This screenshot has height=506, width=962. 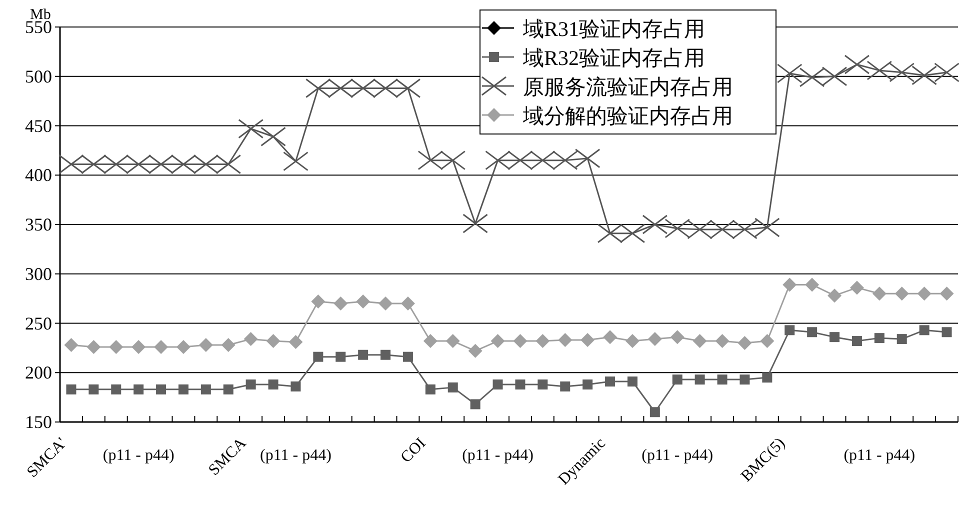 I want to click on y-tick-label: 150, so click(x=38, y=422).